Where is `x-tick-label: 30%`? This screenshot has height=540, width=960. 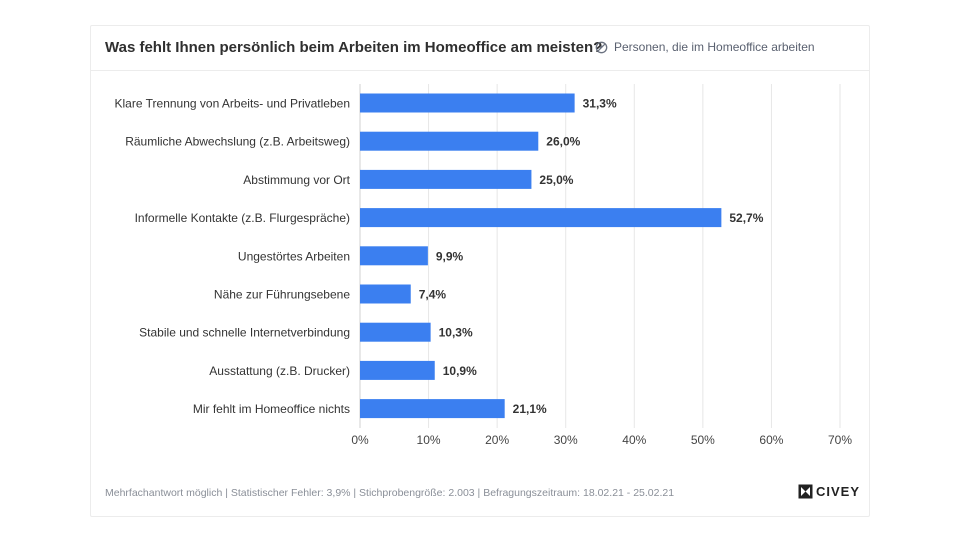
x-tick-label: 30% is located at coordinates (566, 440).